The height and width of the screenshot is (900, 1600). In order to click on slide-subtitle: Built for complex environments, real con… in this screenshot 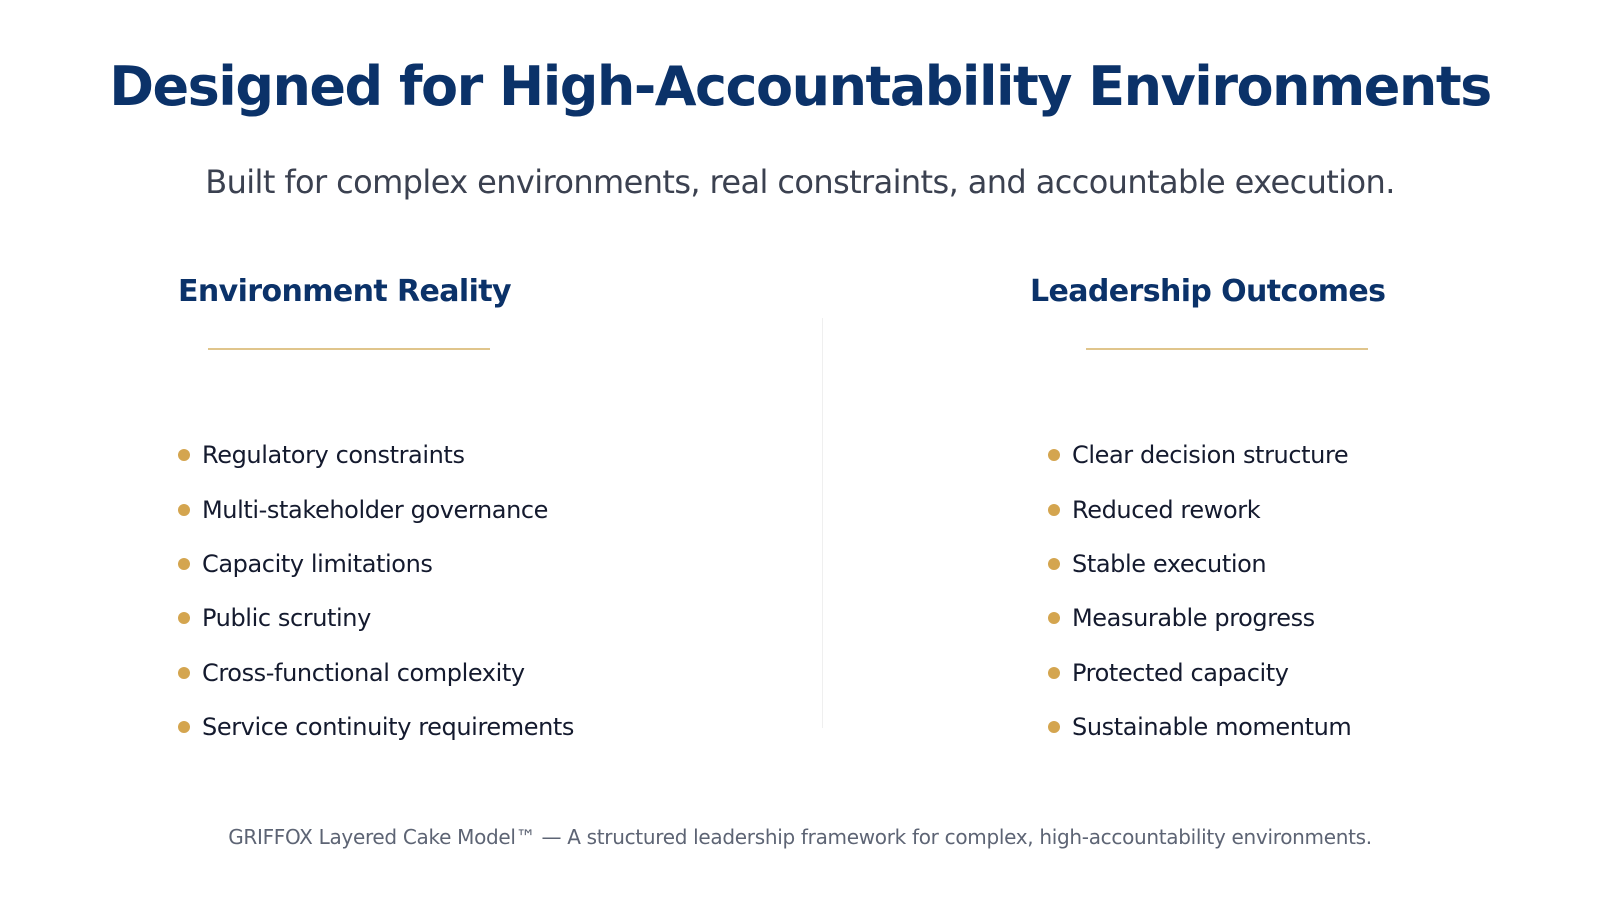, I will do `click(800, 182)`.